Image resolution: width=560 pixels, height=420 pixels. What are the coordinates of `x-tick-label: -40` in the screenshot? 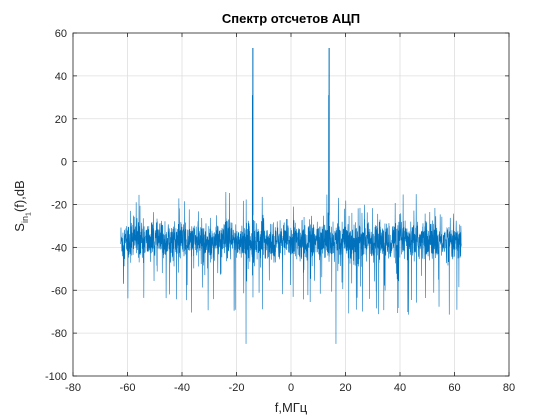 It's located at (182, 388).